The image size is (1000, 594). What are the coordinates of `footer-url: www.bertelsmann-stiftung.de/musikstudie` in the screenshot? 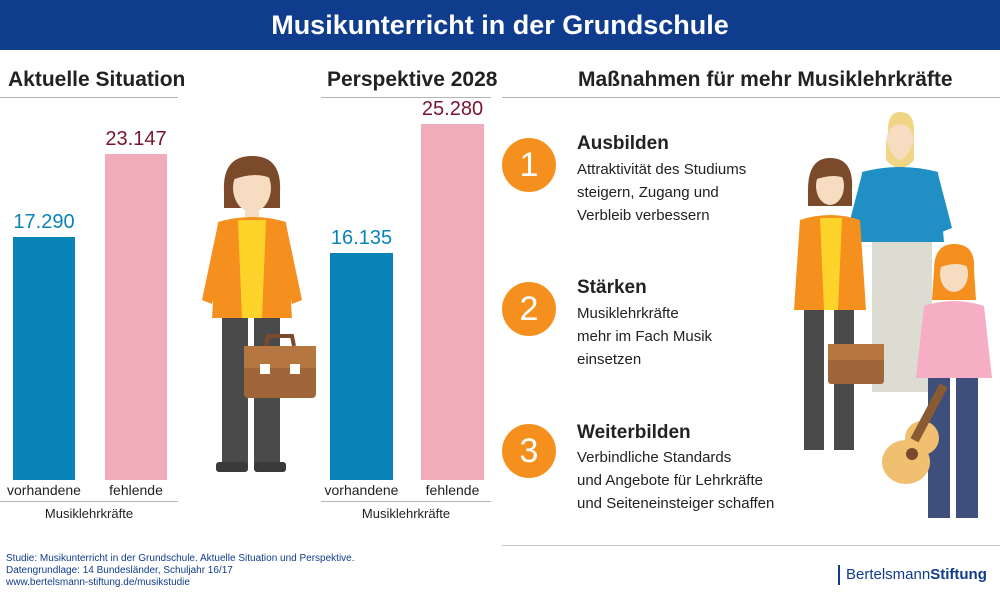 It's located at (98, 582).